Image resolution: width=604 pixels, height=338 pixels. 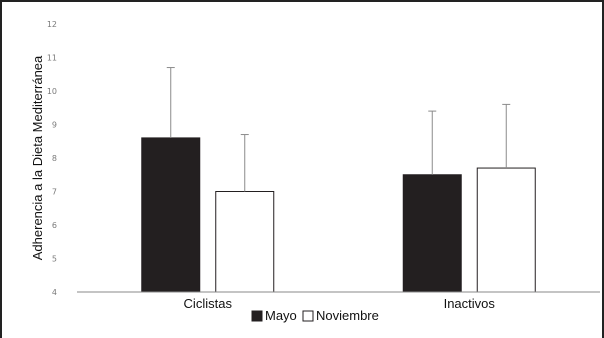 What do you see at coordinates (340, 303) in the screenshot?
I see `category-labels: Ciclistas Inactivos` at bounding box center [340, 303].